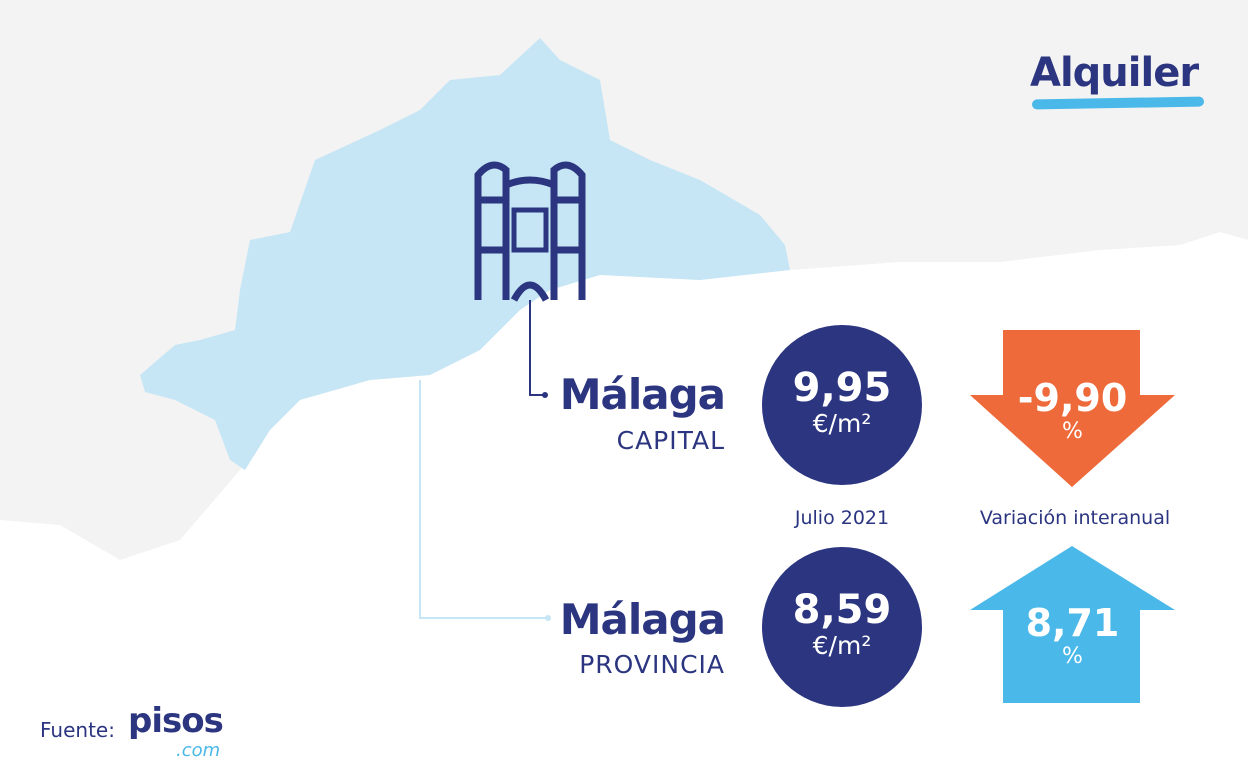 The image size is (1248, 770). I want to click on provincia-variation-unit: %, so click(1072, 656).